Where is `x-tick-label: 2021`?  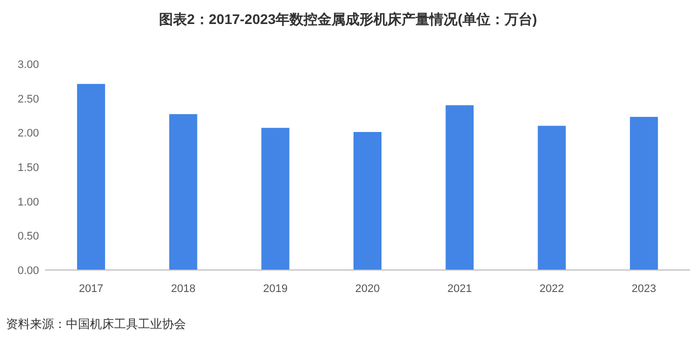
x-tick-label: 2021 is located at coordinates (459, 289).